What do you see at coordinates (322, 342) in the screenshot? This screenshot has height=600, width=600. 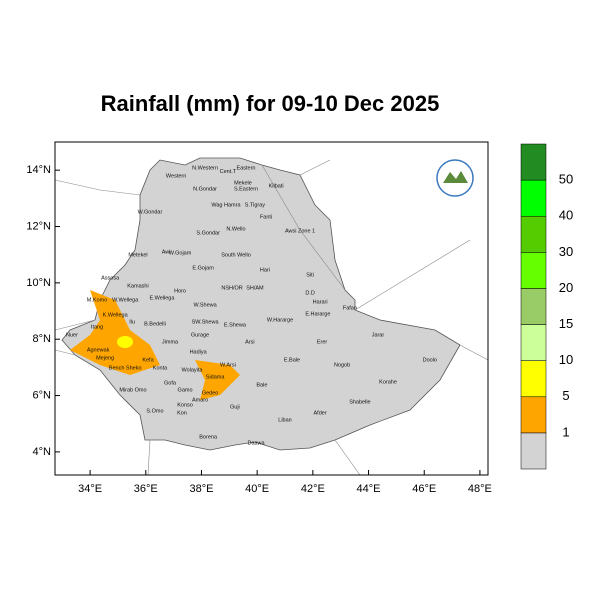 I see `region-label: Erer` at bounding box center [322, 342].